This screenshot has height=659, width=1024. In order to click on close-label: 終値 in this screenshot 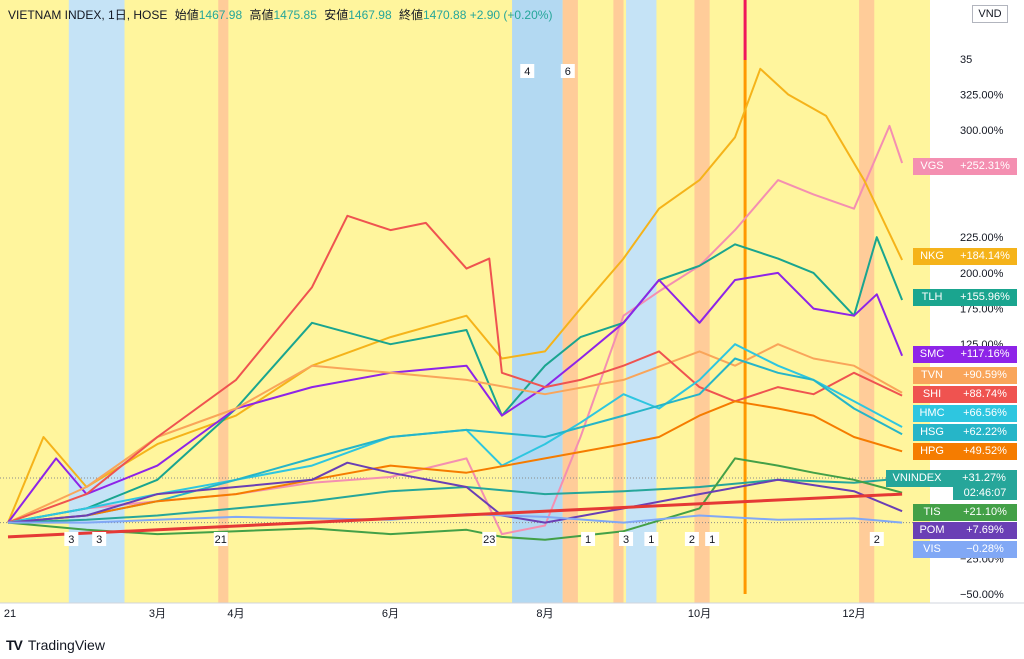, I will do `click(410, 15)`.